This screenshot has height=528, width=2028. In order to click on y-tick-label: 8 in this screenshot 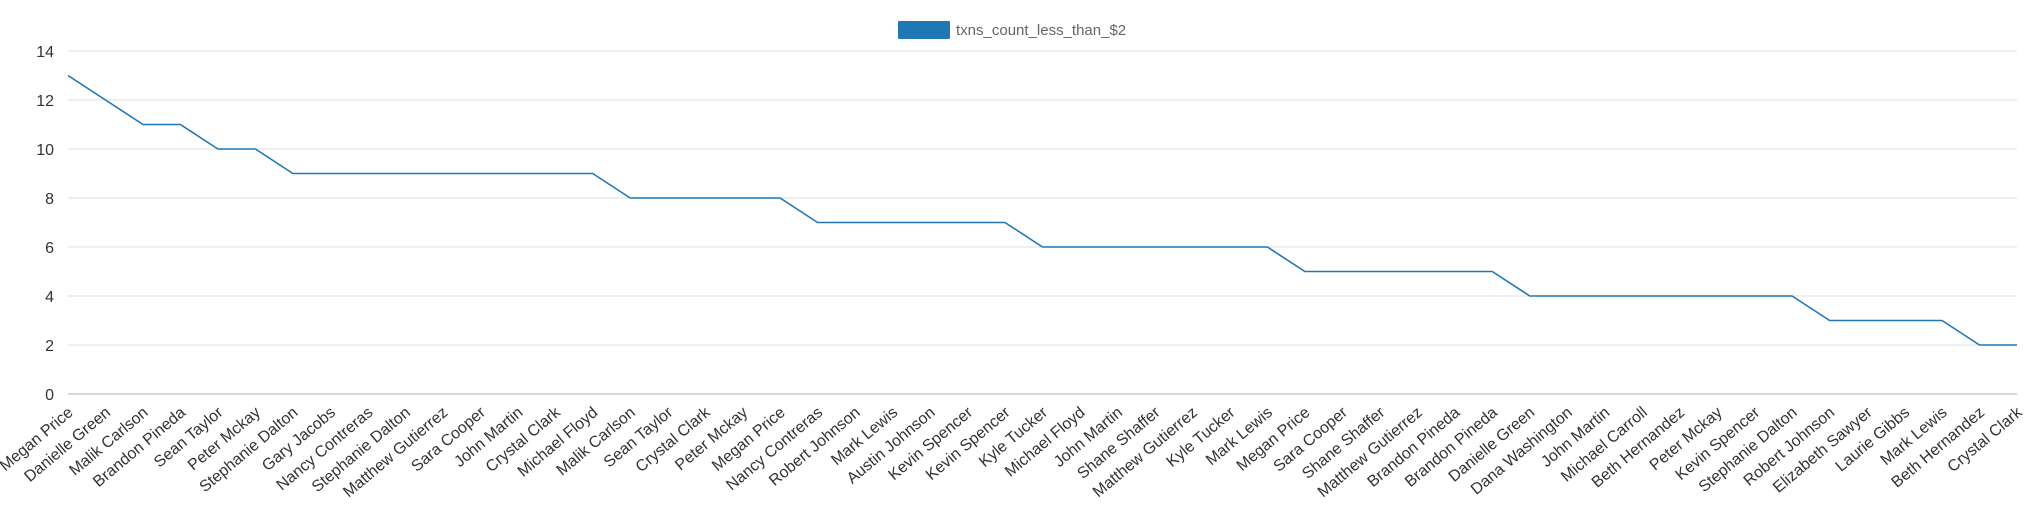, I will do `click(49, 199)`.